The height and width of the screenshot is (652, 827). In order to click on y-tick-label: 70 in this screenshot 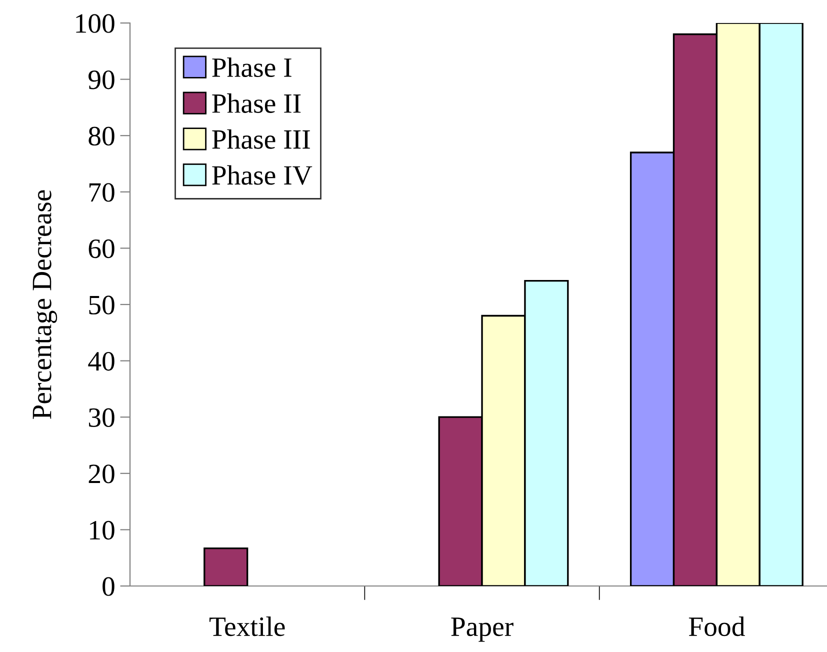, I will do `click(101, 192)`.